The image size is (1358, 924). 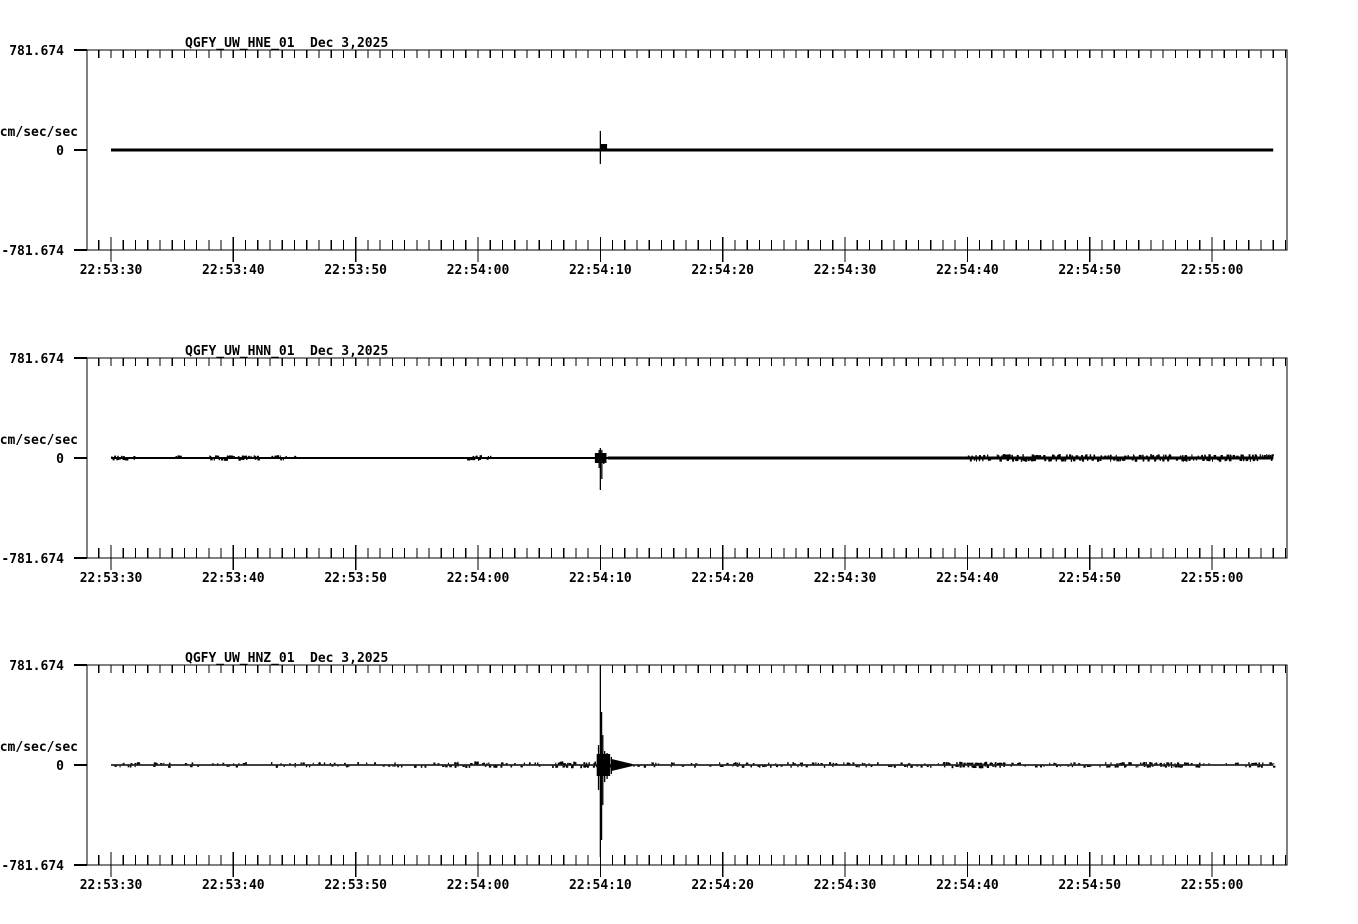 What do you see at coordinates (32, 251) in the screenshot?
I see `y-min-label: -781.674` at bounding box center [32, 251].